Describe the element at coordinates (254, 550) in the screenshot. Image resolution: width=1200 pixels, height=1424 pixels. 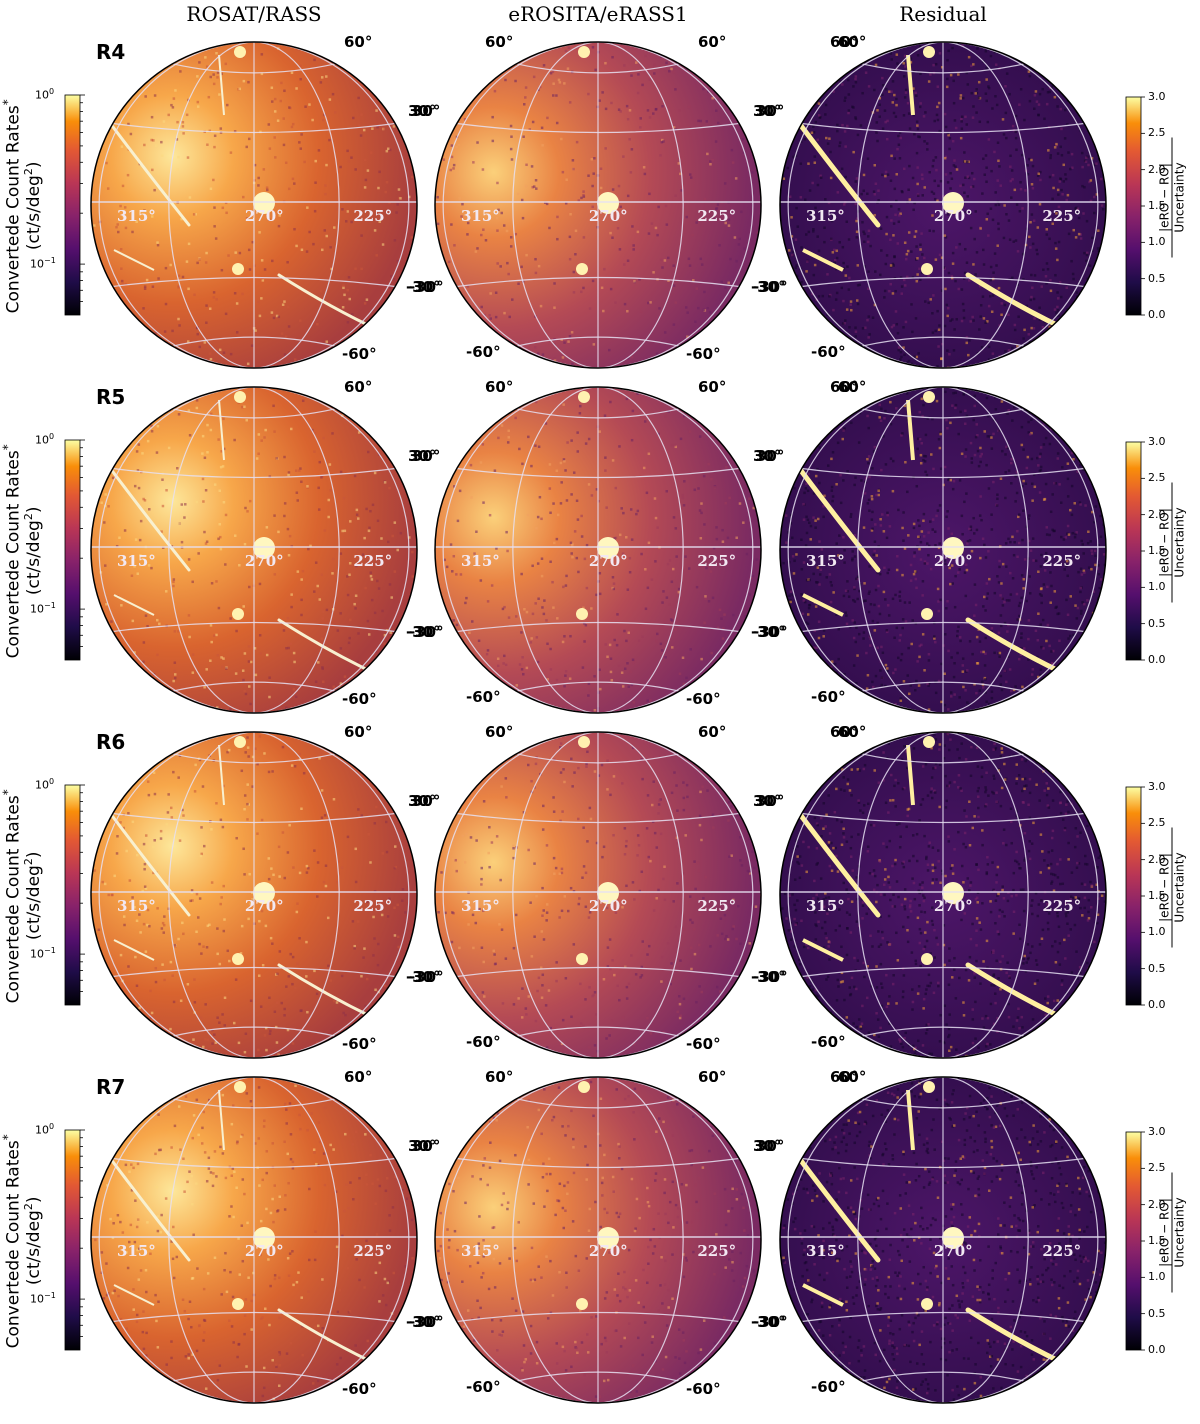
I see `map-rosat-r5: 315° 270° 225°` at that location.